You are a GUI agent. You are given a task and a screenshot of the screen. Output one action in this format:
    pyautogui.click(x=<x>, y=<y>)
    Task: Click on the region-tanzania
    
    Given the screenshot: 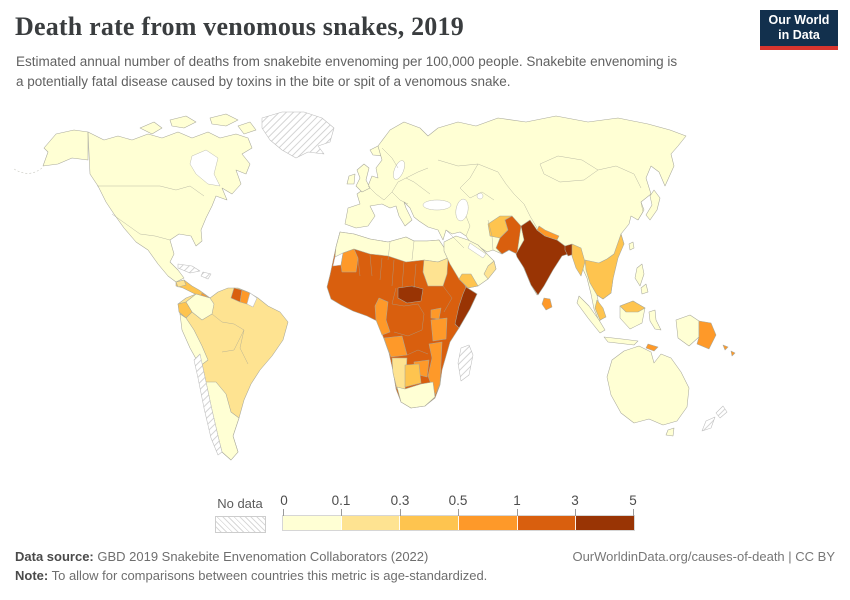 What is the action you would take?
    pyautogui.click(x=439, y=329)
    